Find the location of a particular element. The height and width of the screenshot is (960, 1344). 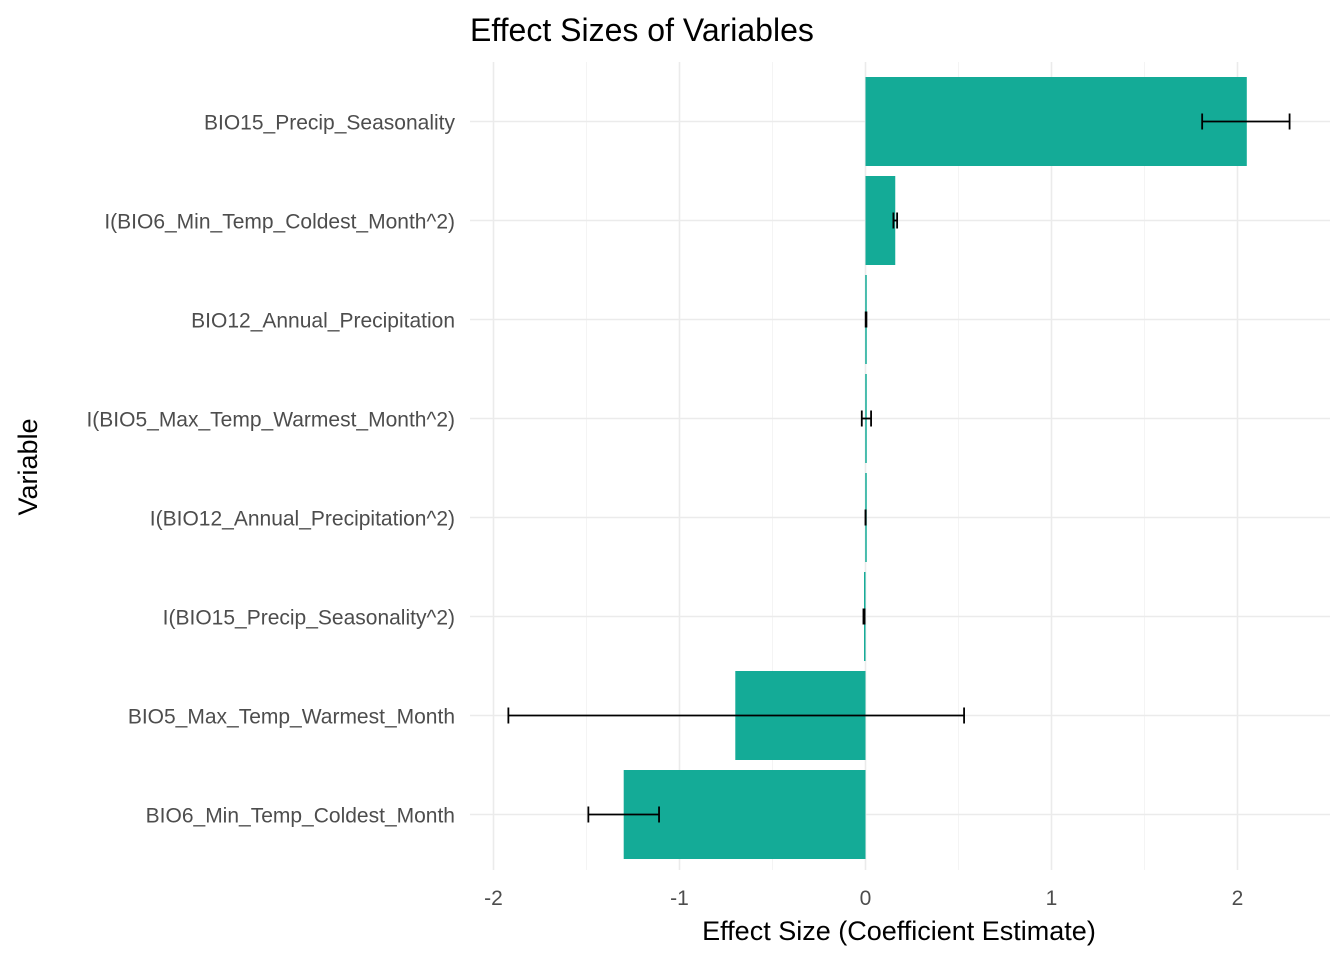

x-tick-label: 2 is located at coordinates (1238, 898).